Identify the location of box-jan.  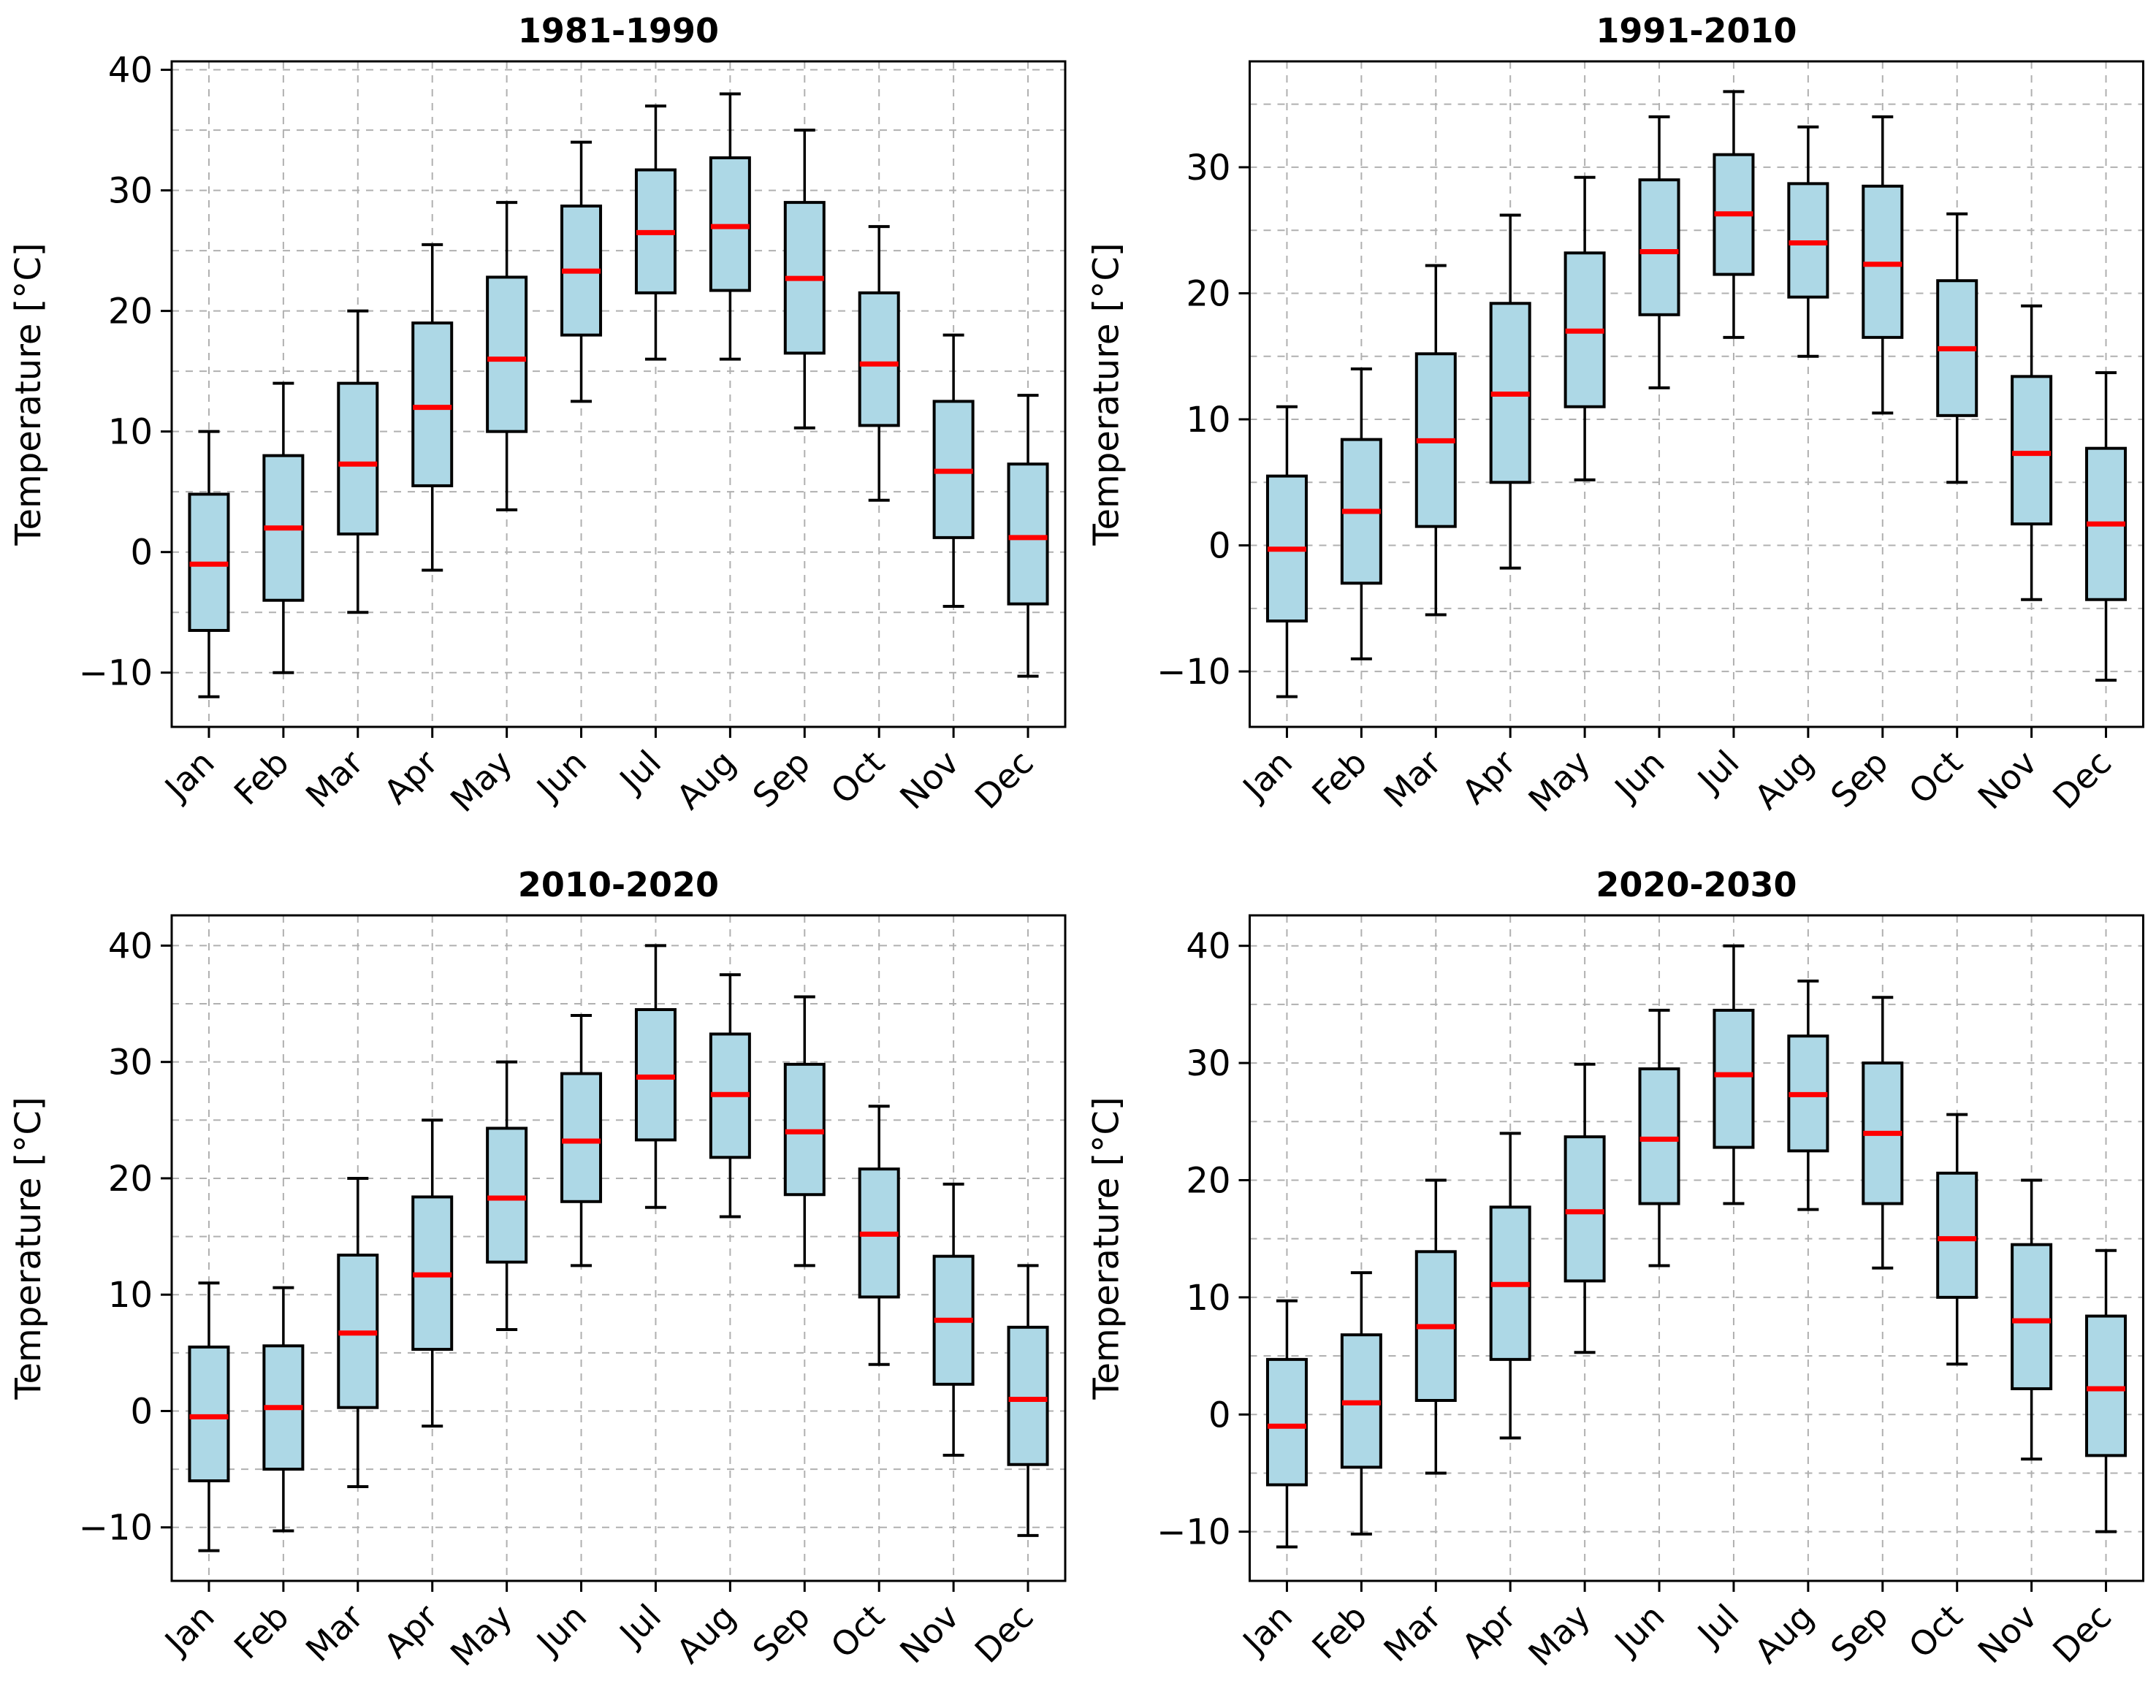
(209, 564).